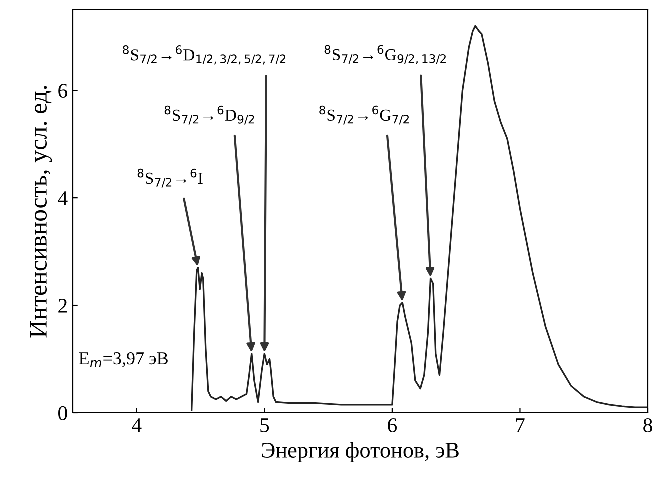 This screenshot has height=477, width=655. Describe the element at coordinates (170, 178) in the screenshot. I see `annotation: $^{8}$S$_{7/2}$→$^{6}$I` at that location.